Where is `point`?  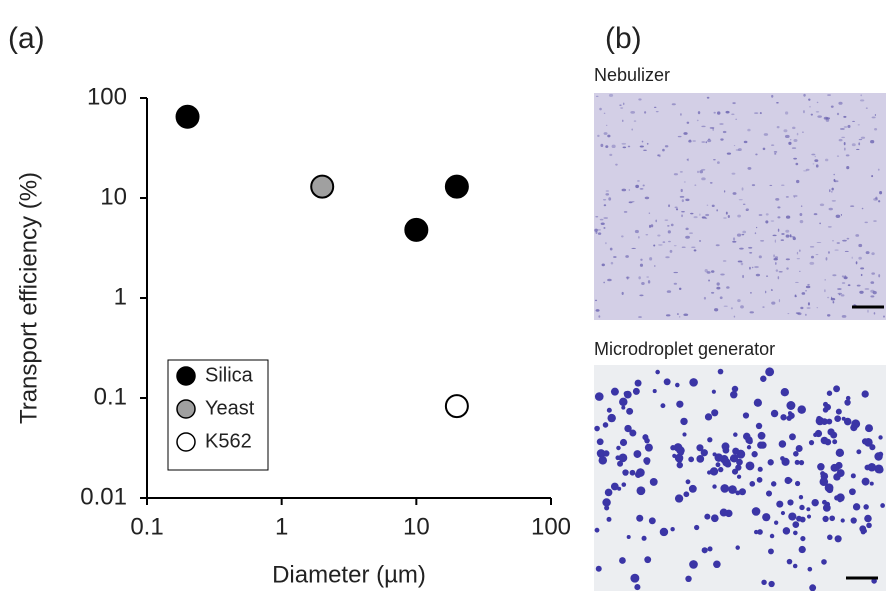
point is located at coordinates (187, 116).